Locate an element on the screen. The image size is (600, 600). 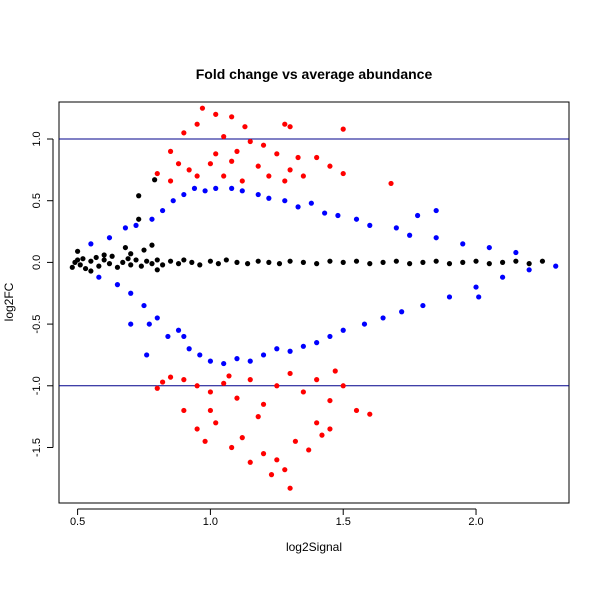
x-tick-label: 1.0 is located at coordinates (210, 522).